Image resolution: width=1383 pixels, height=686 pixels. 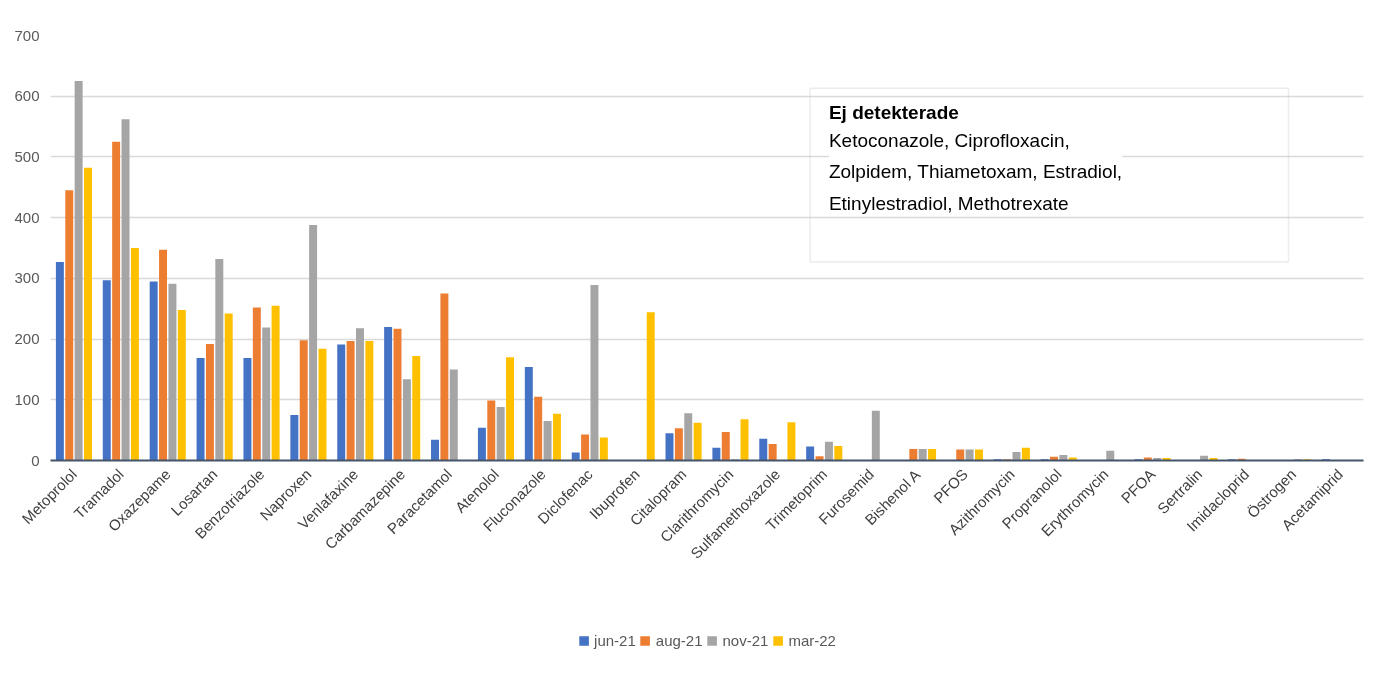 What do you see at coordinates (27, 217) in the screenshot?
I see `y-tick-label: 400` at bounding box center [27, 217].